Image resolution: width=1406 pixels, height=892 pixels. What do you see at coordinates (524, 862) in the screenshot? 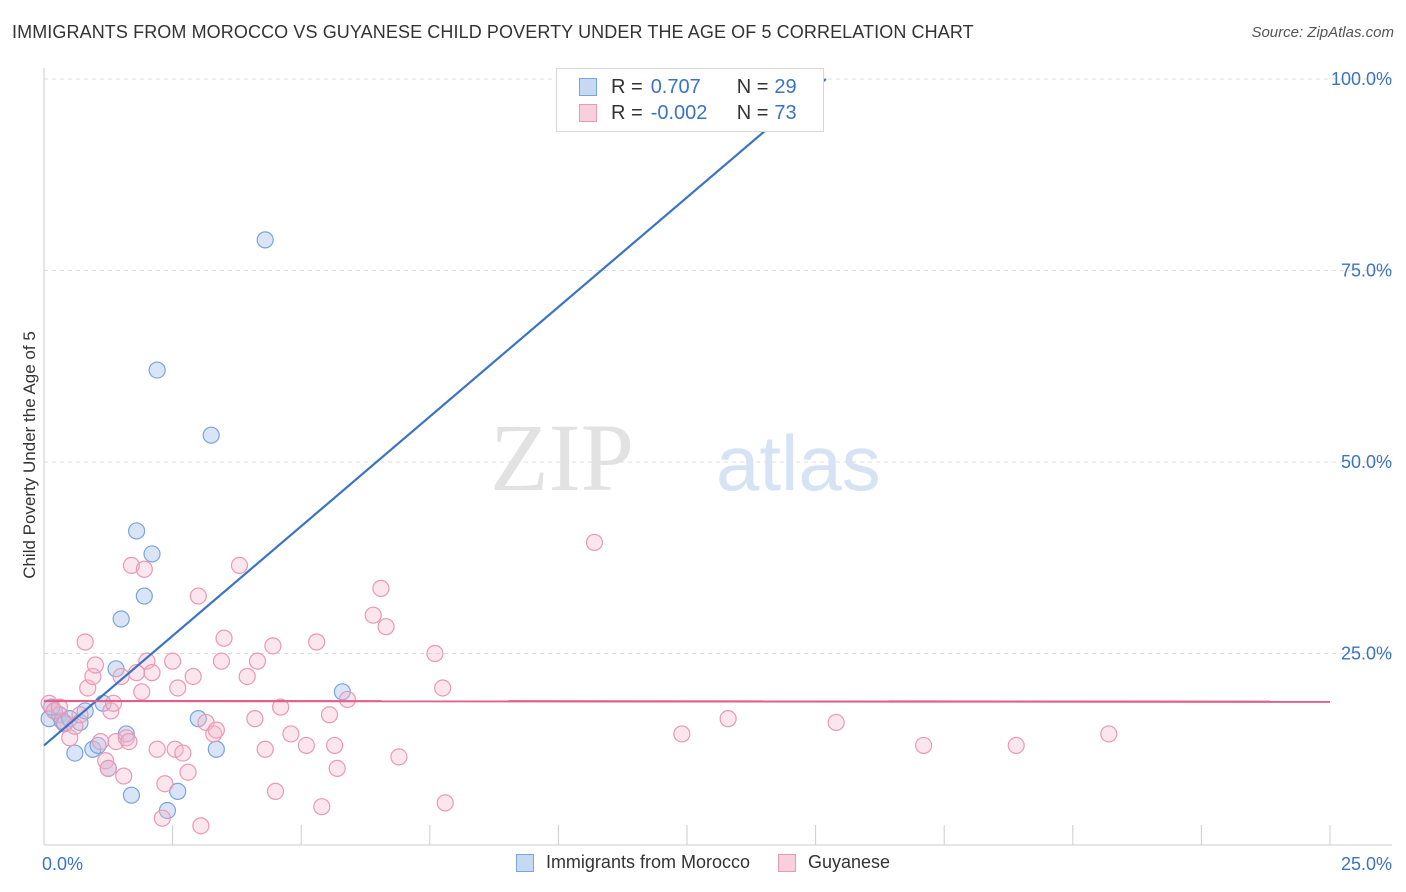
I see `series-swatch-morocco` at bounding box center [524, 862].